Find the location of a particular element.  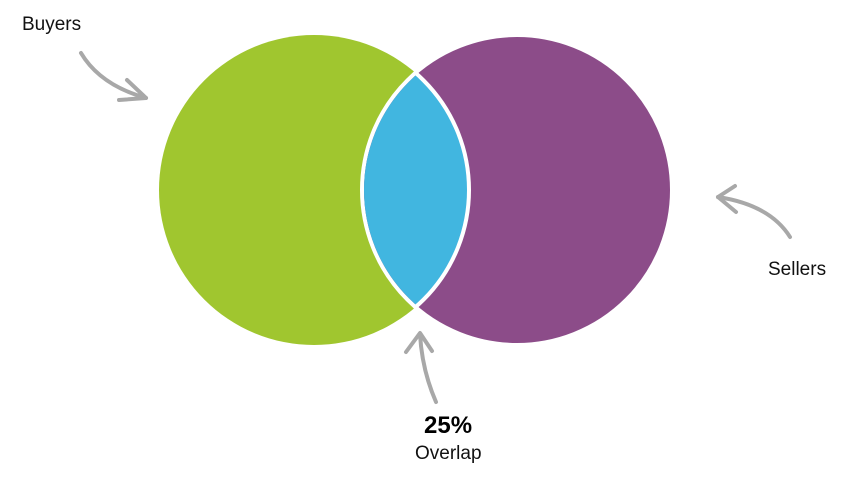

buyers-label: Buyers is located at coordinates (52, 24).